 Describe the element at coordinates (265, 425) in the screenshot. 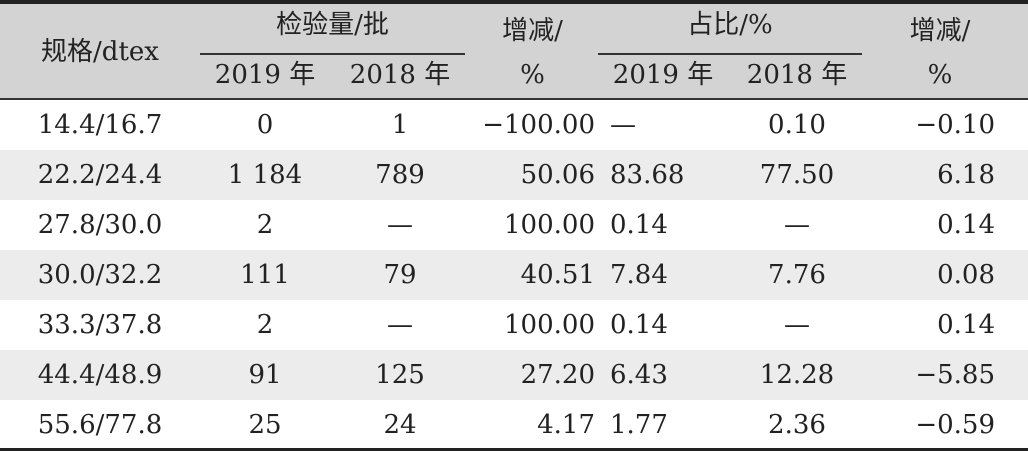

I see `cell-volume-2019: 25` at that location.